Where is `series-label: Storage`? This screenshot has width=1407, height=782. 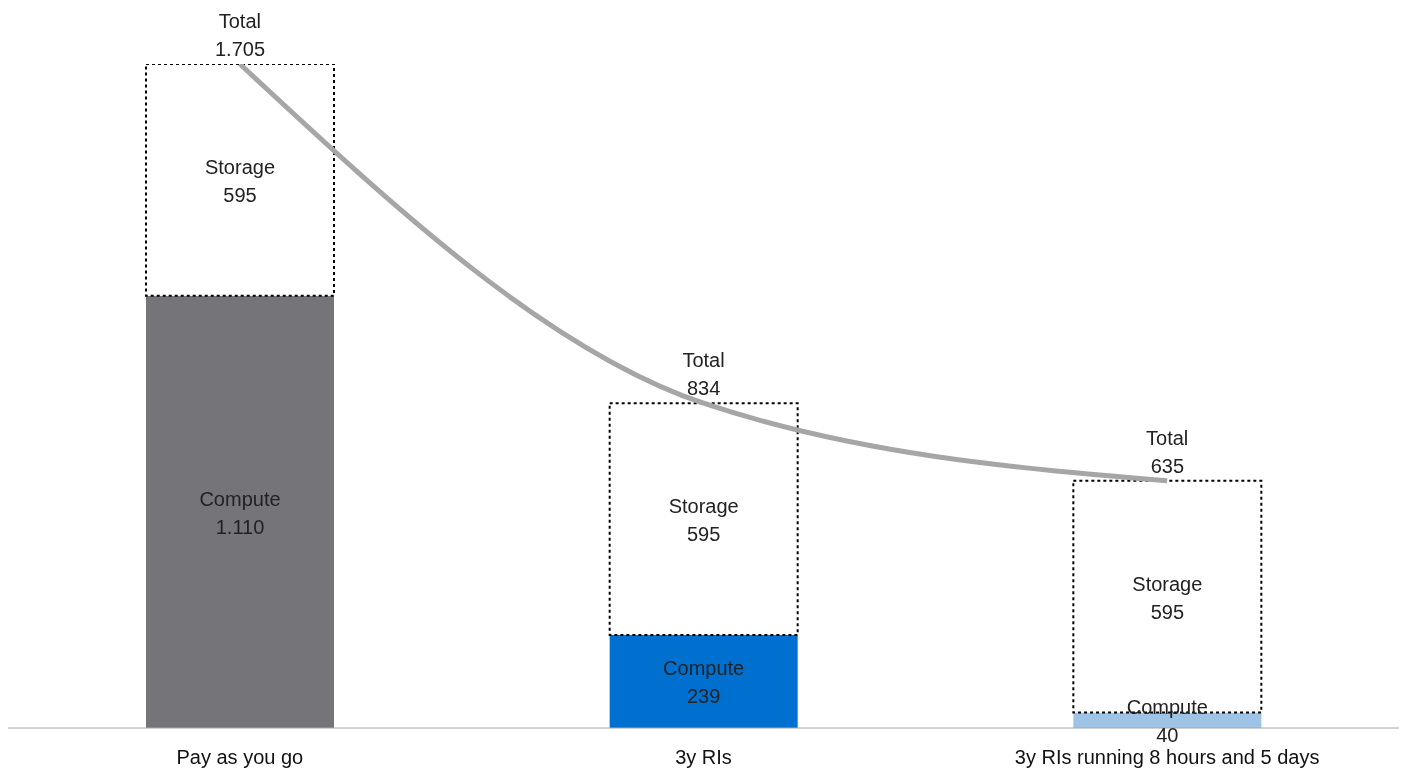
series-label: Storage is located at coordinates (703, 506).